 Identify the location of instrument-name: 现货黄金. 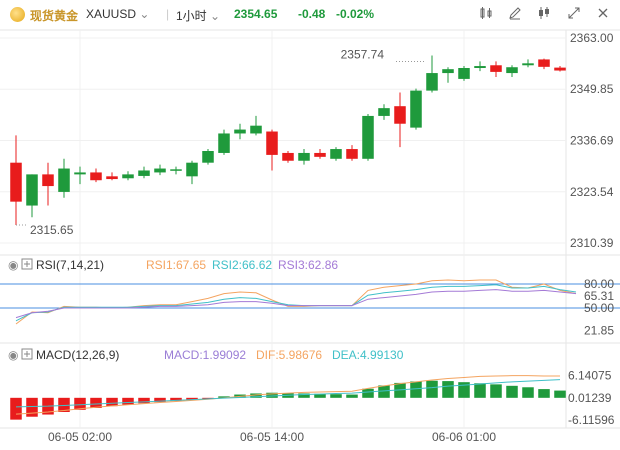
(54, 16).